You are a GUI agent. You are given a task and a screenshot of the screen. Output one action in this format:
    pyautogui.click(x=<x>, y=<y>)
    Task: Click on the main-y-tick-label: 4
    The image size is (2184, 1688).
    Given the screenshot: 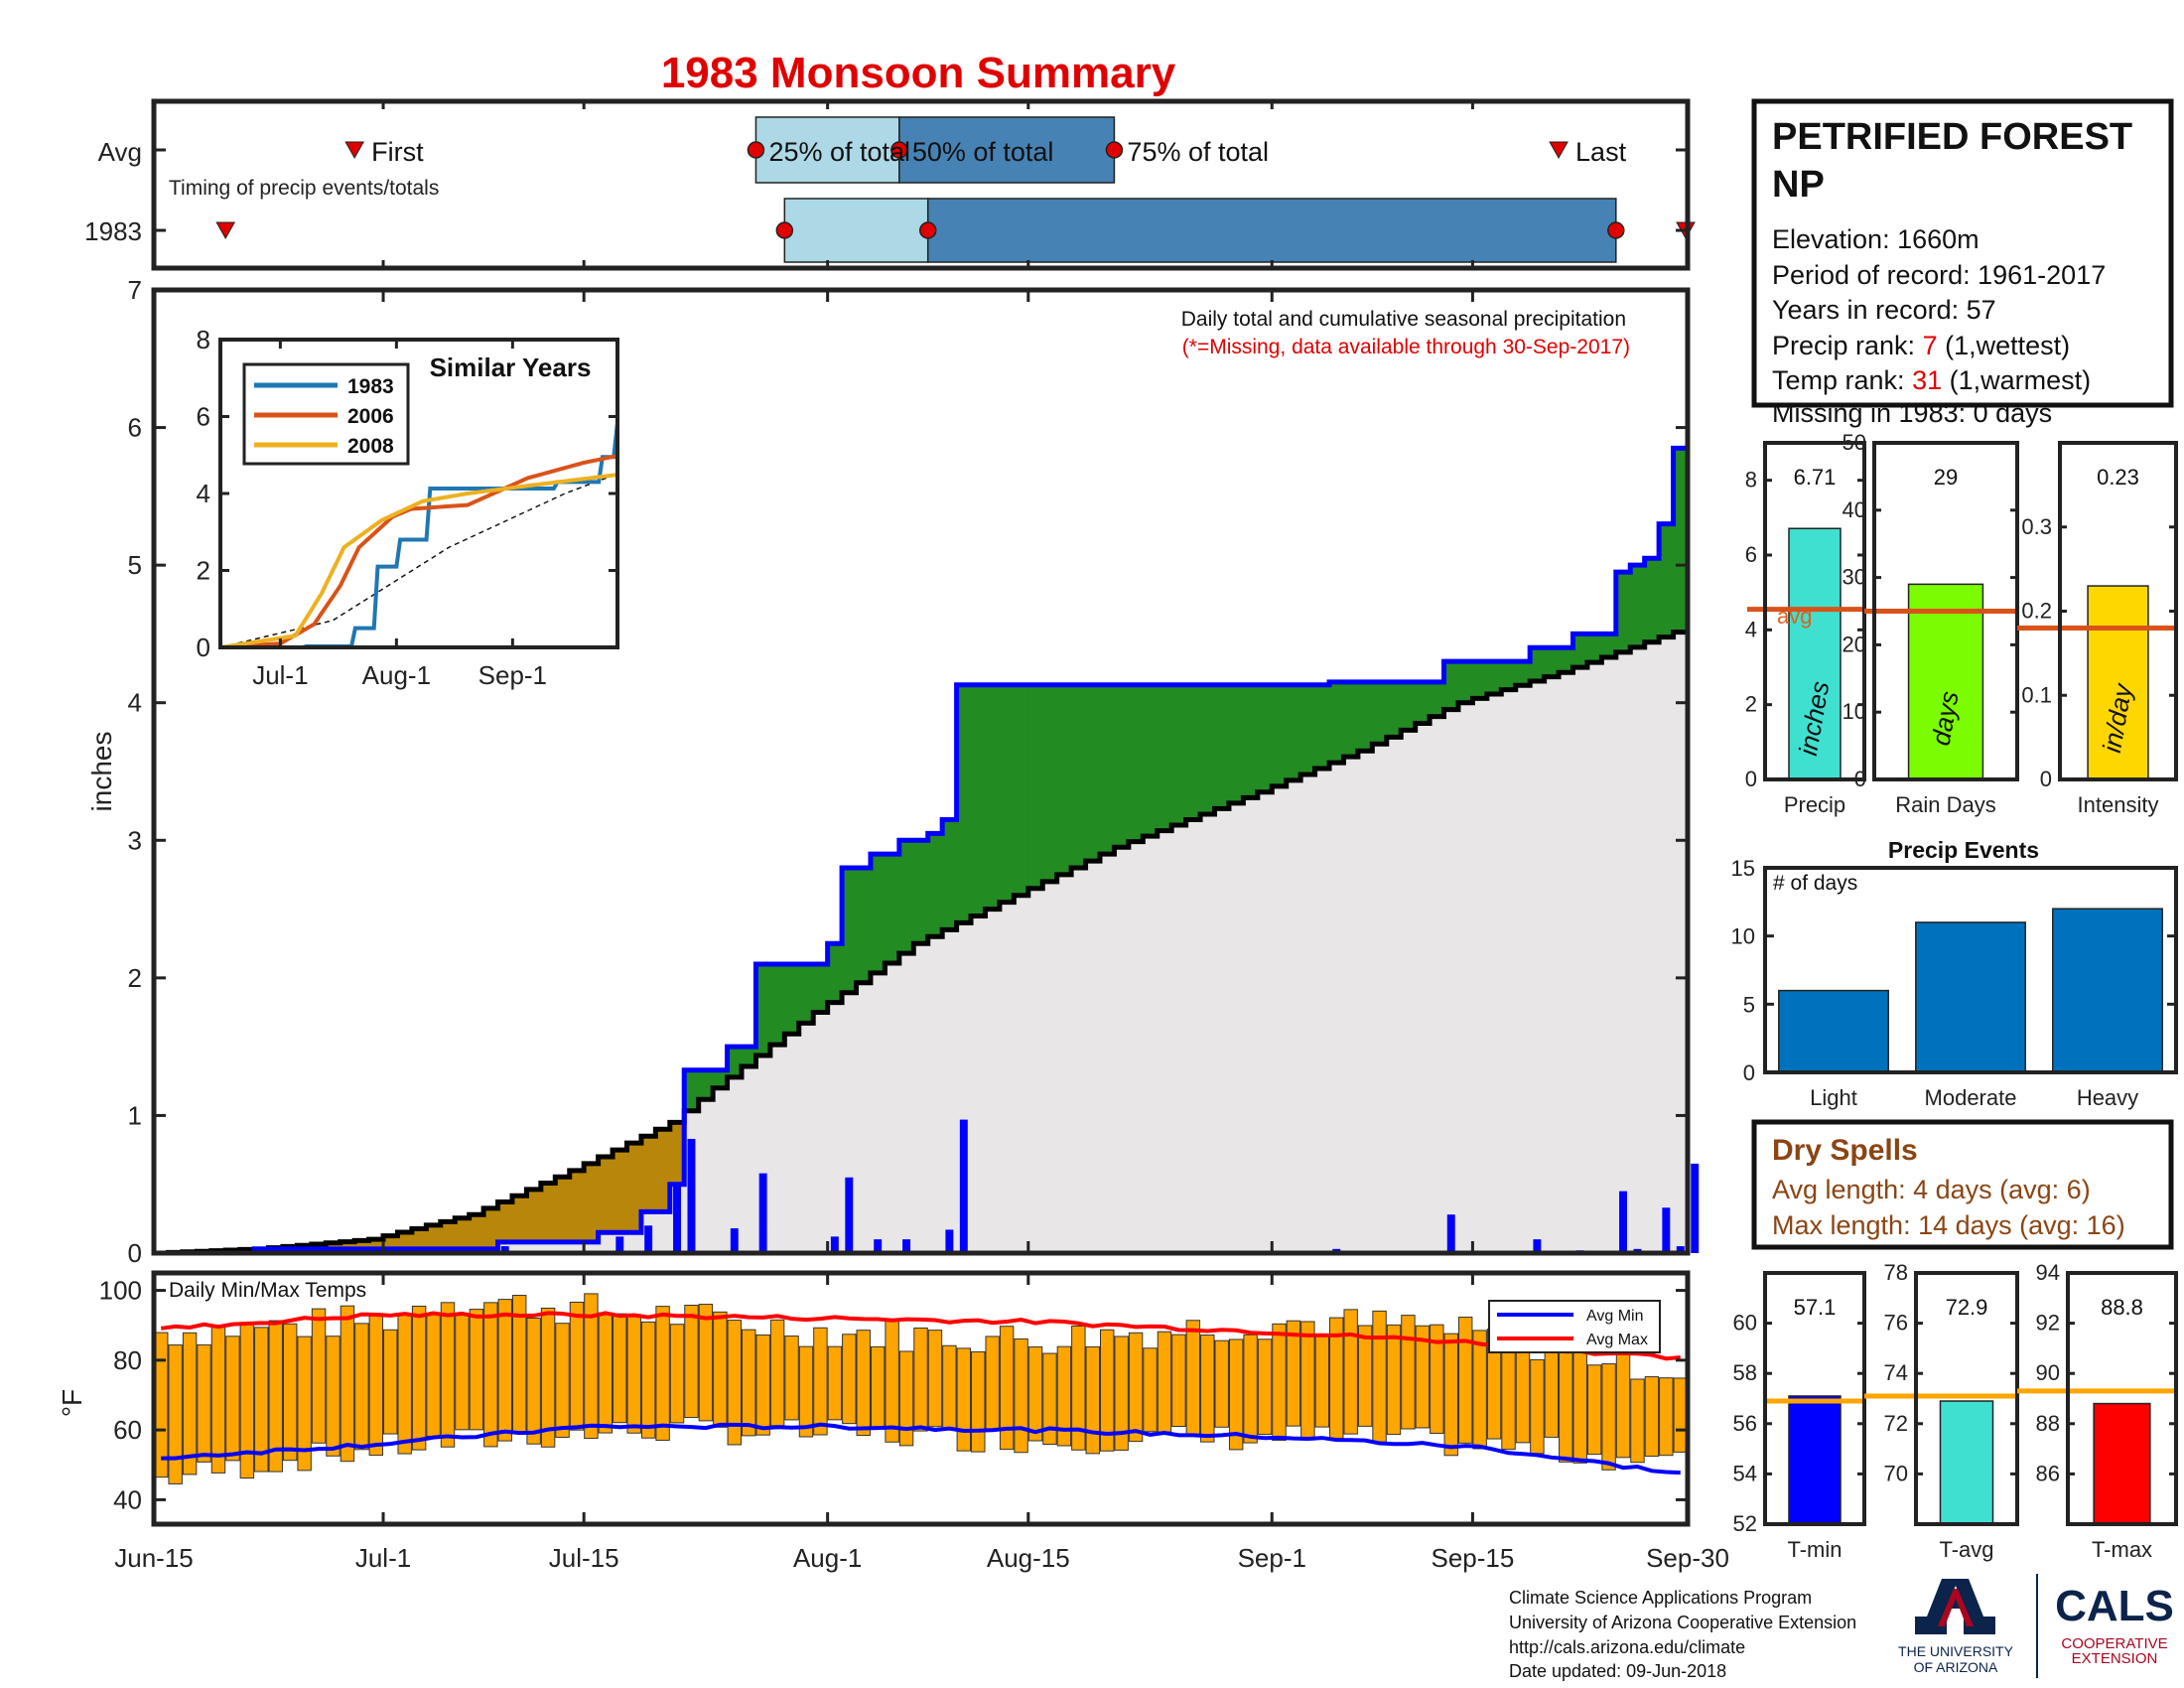 What is the action you would take?
    pyautogui.click(x=135, y=703)
    